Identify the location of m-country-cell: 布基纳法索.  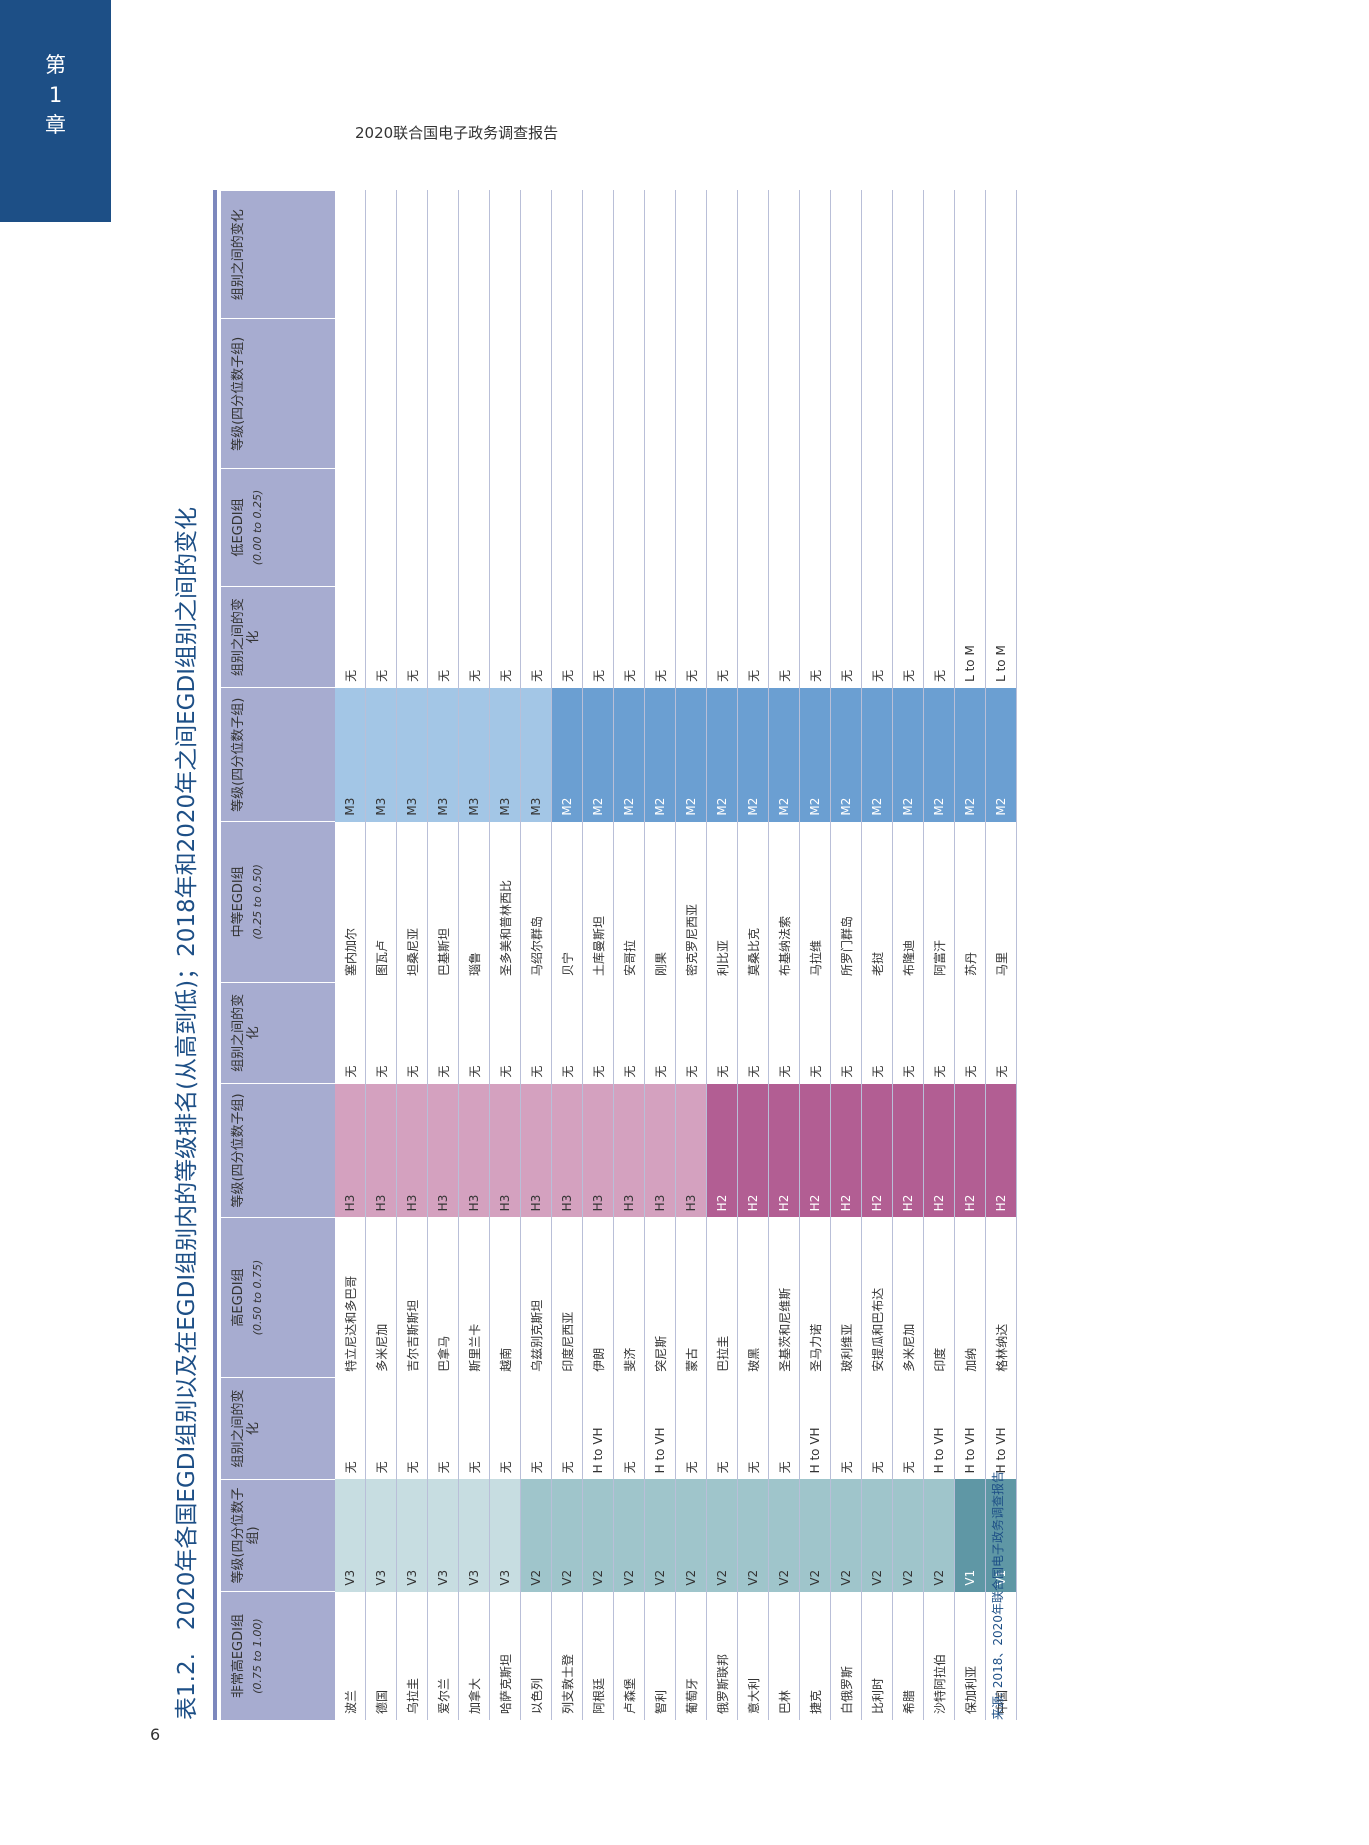
(784, 902).